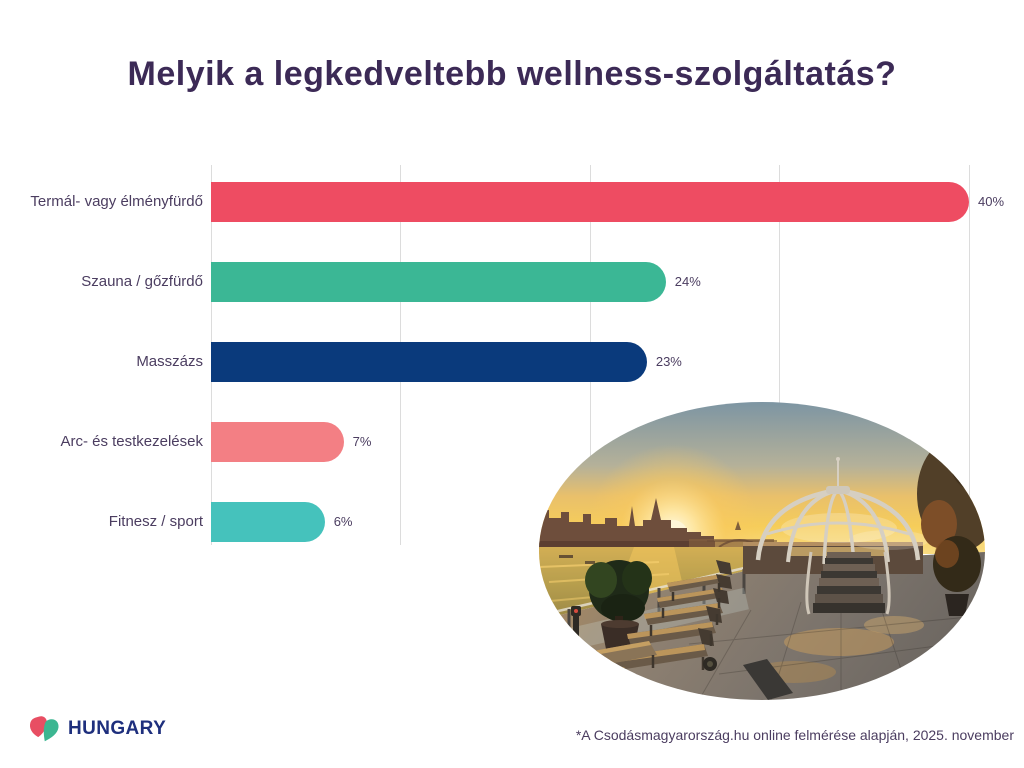 The width and height of the screenshot is (1024, 768). I want to click on value-label: 23%, so click(668, 361).